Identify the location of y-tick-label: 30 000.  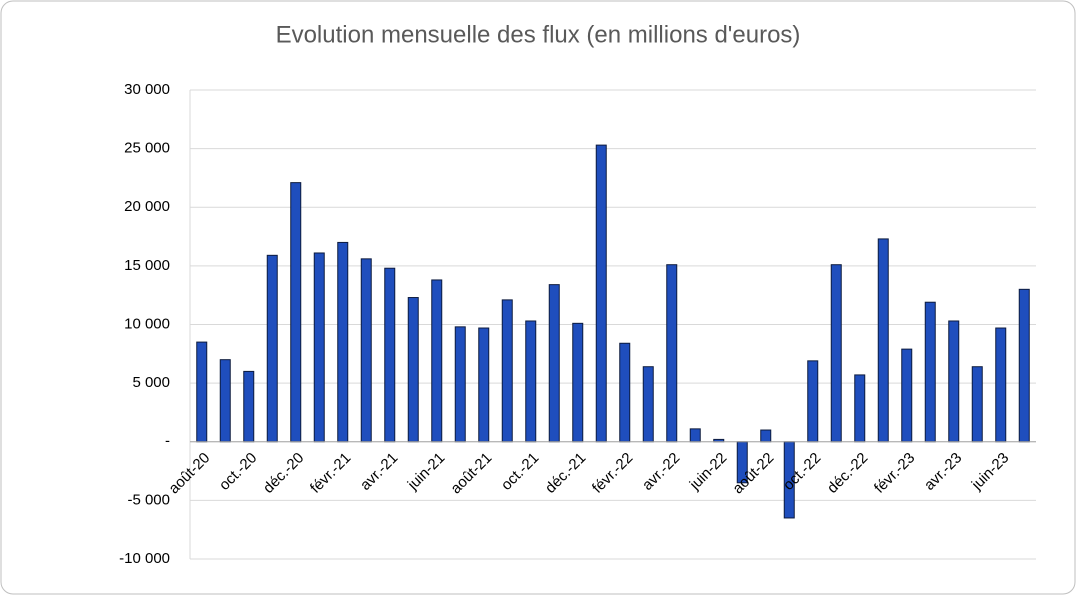
(147, 89).